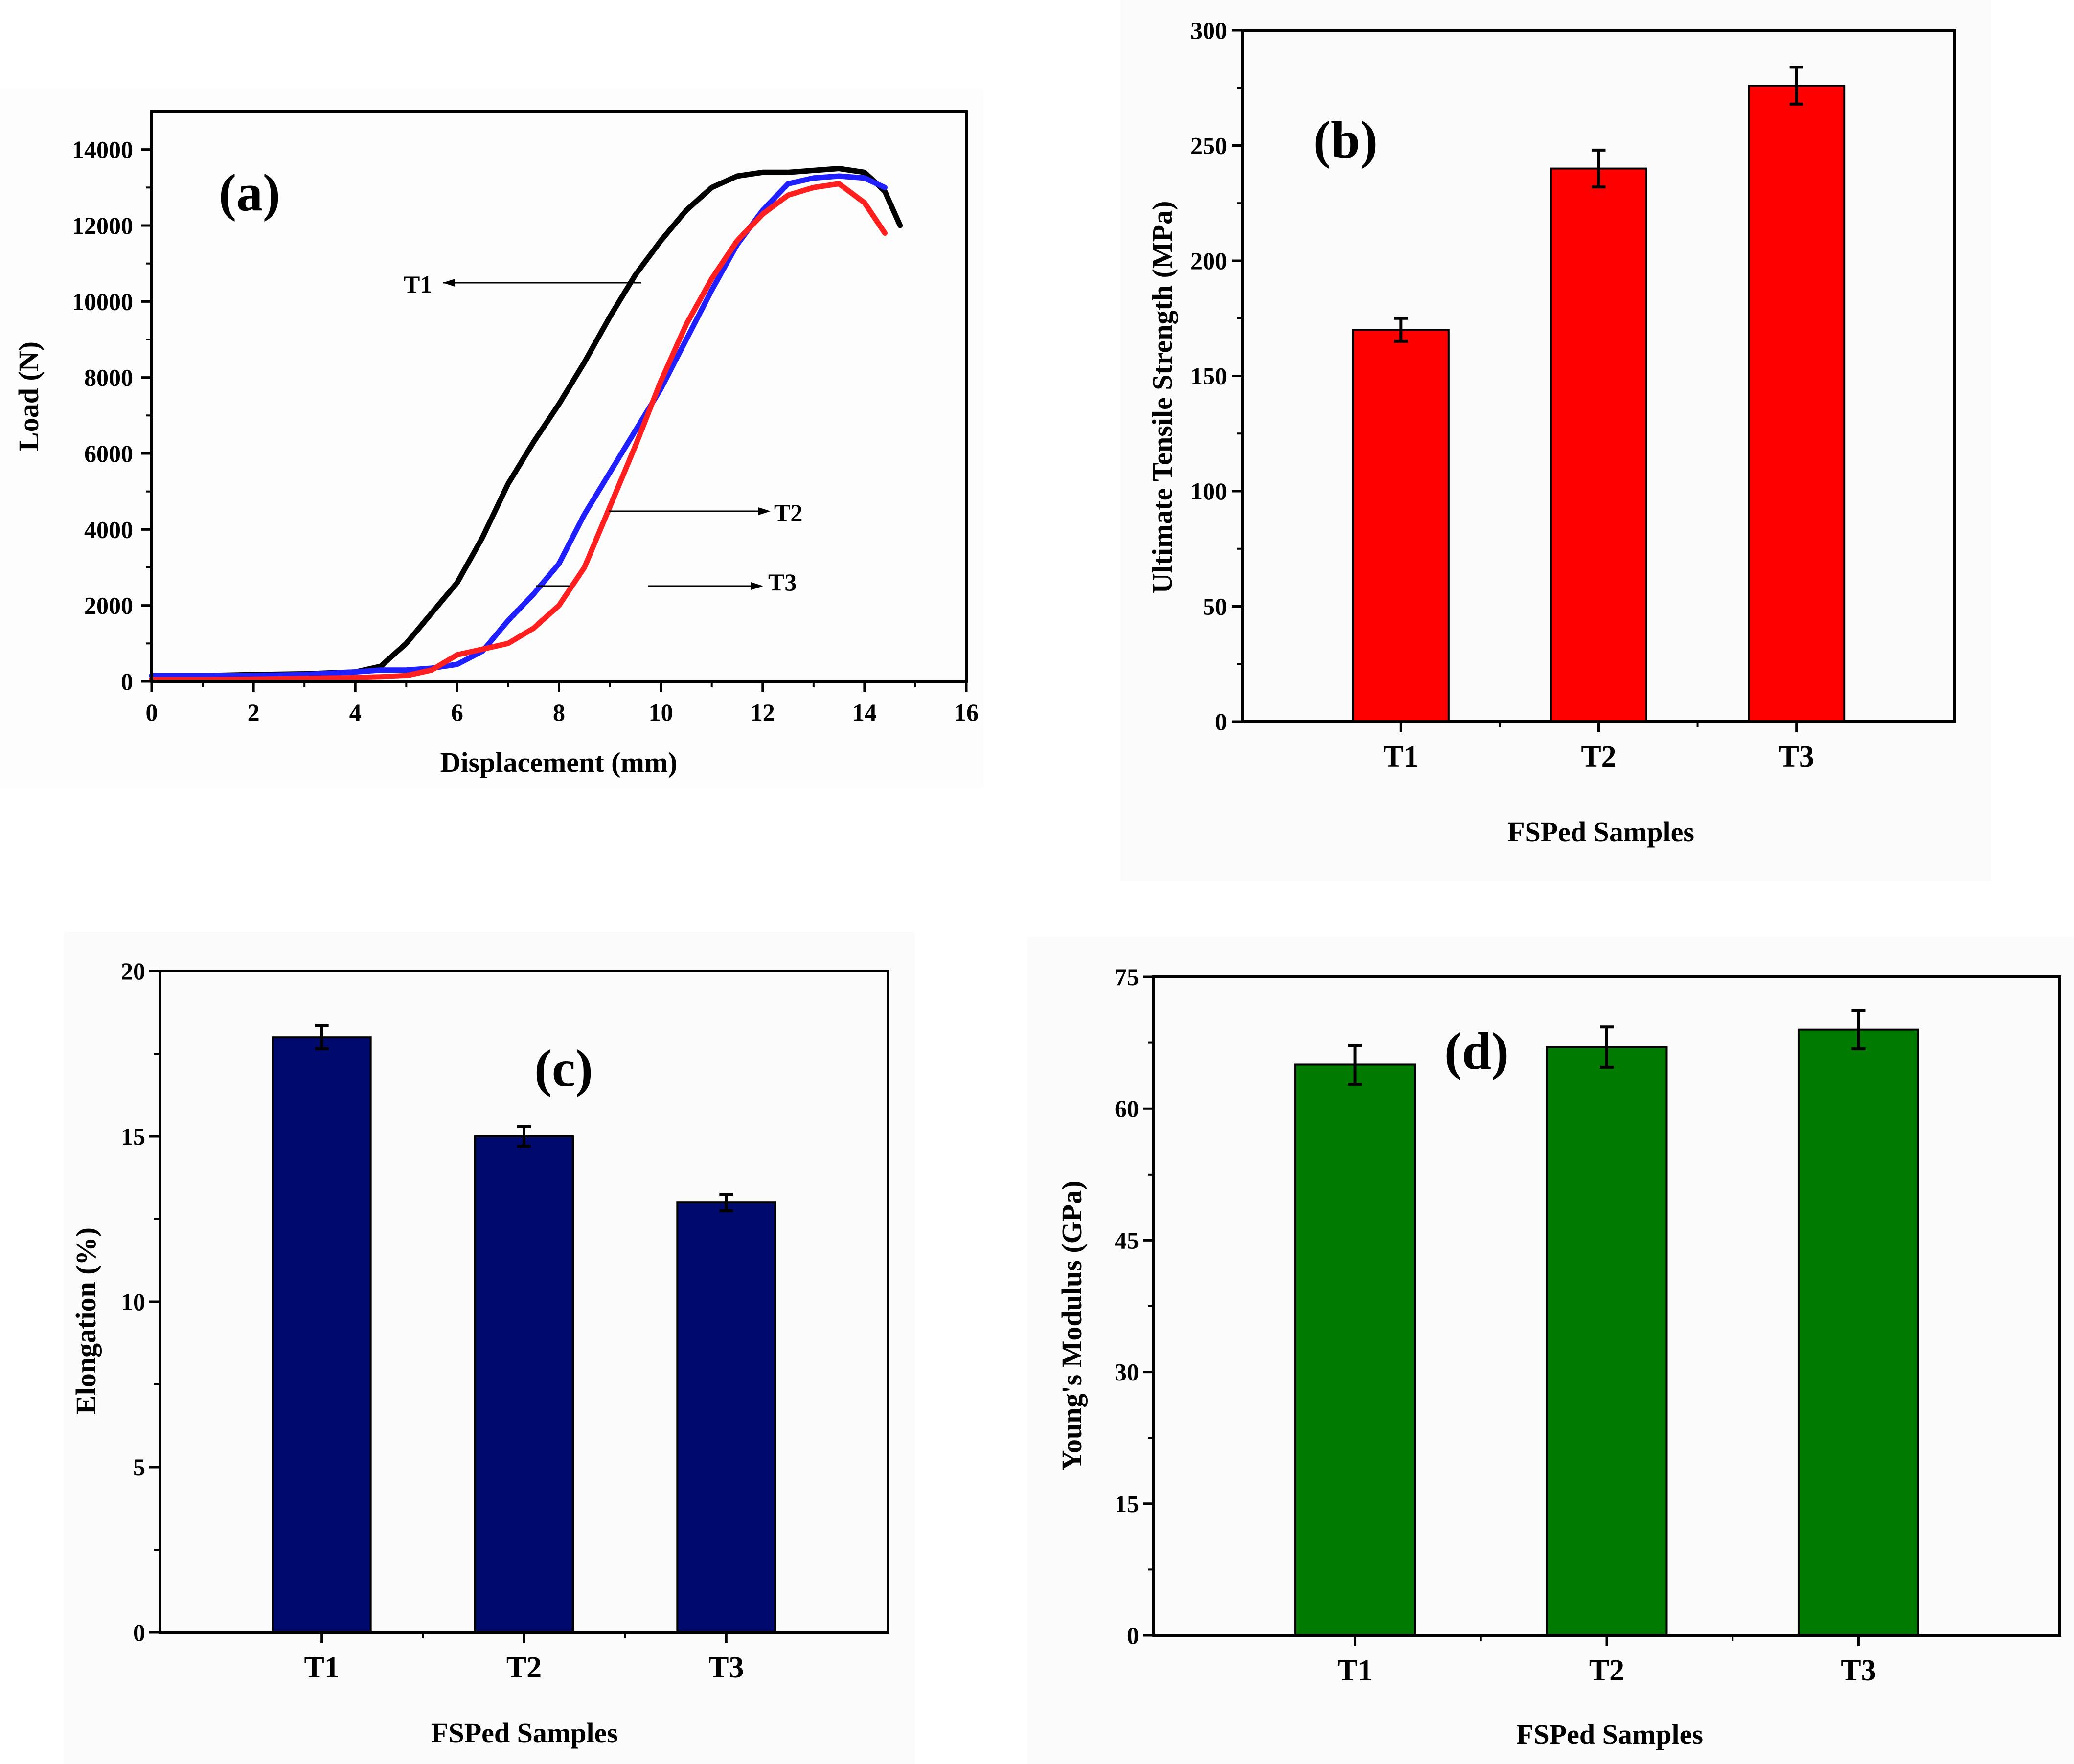 This screenshot has width=2074, height=1764. What do you see at coordinates (523, 284) in the screenshot?
I see `annotation-t1: T1` at bounding box center [523, 284].